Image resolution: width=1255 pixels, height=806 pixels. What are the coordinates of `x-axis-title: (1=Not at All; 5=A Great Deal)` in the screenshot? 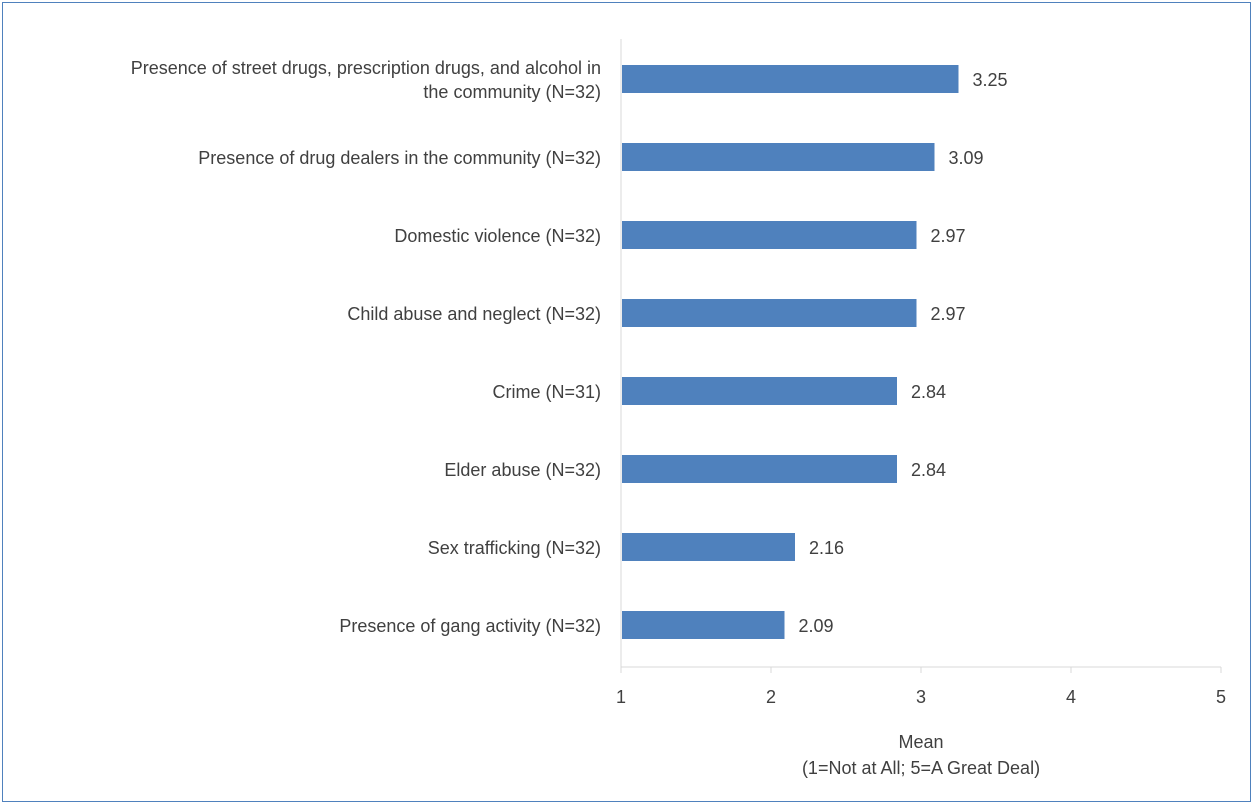 It's located at (921, 768).